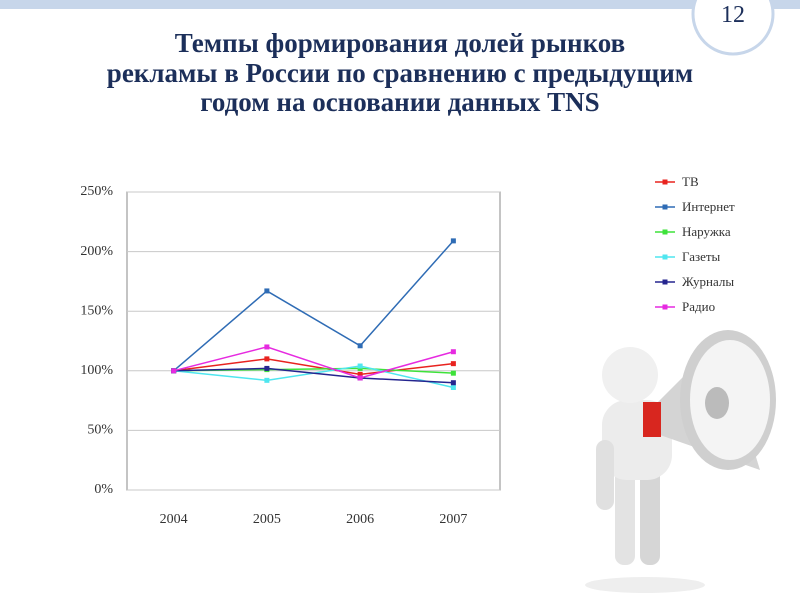  I want to click on y-tick-label: 100%, so click(96, 370).